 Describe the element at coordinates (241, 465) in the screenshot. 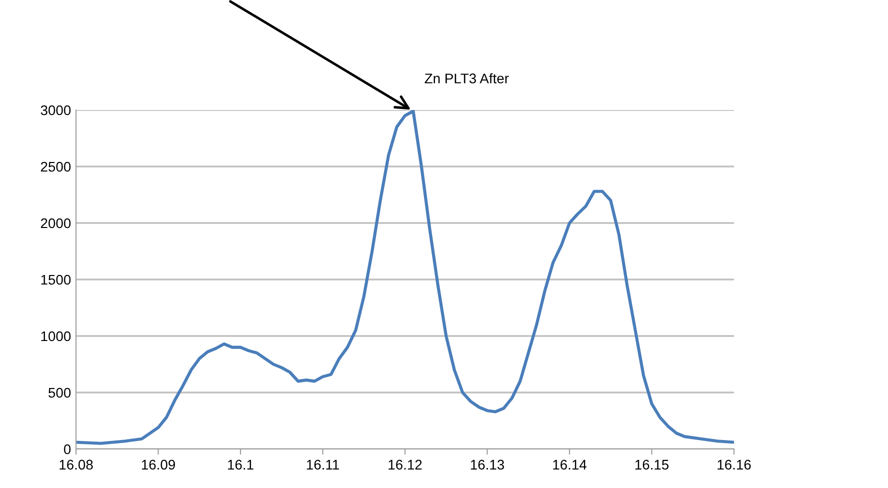

I see `x-tick-label: 16.1` at that location.